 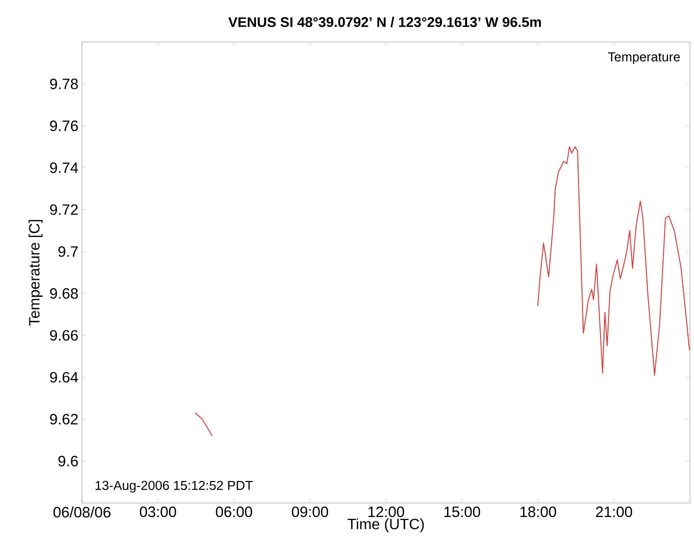 What do you see at coordinates (310, 512) in the screenshot?
I see `x-tick-label: 09:00` at bounding box center [310, 512].